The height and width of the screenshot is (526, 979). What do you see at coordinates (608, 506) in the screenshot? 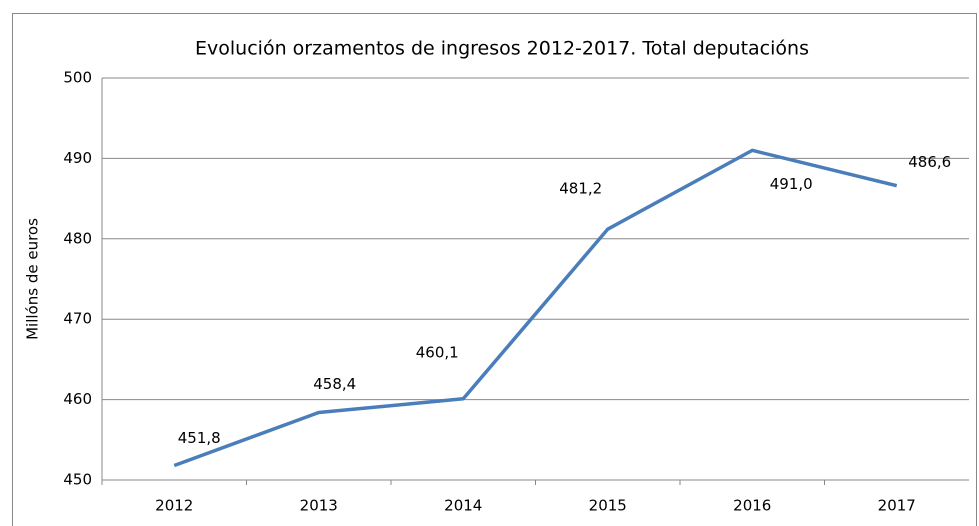
I see `x-tick-label: 2015` at bounding box center [608, 506].